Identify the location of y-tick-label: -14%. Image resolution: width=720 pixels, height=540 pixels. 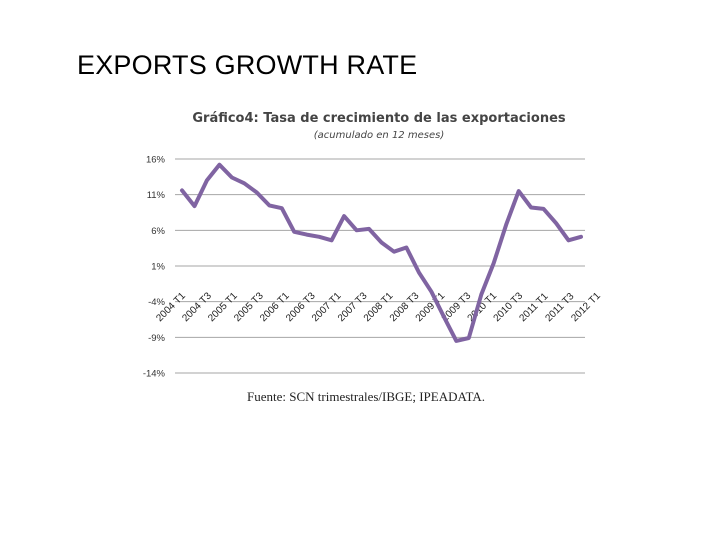
(154, 374).